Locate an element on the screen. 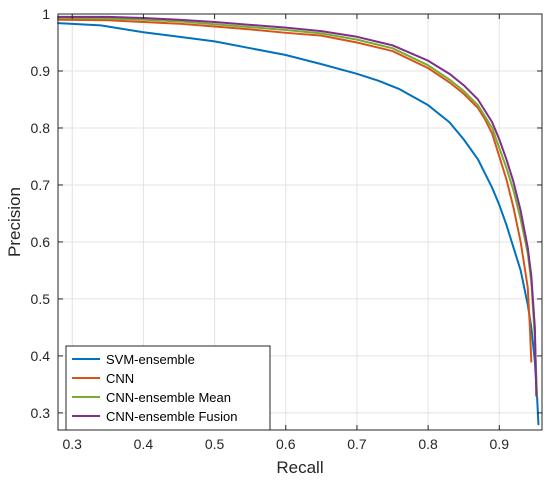 The width and height of the screenshot is (550, 486). x-tick-label: 0.6 is located at coordinates (286, 444).